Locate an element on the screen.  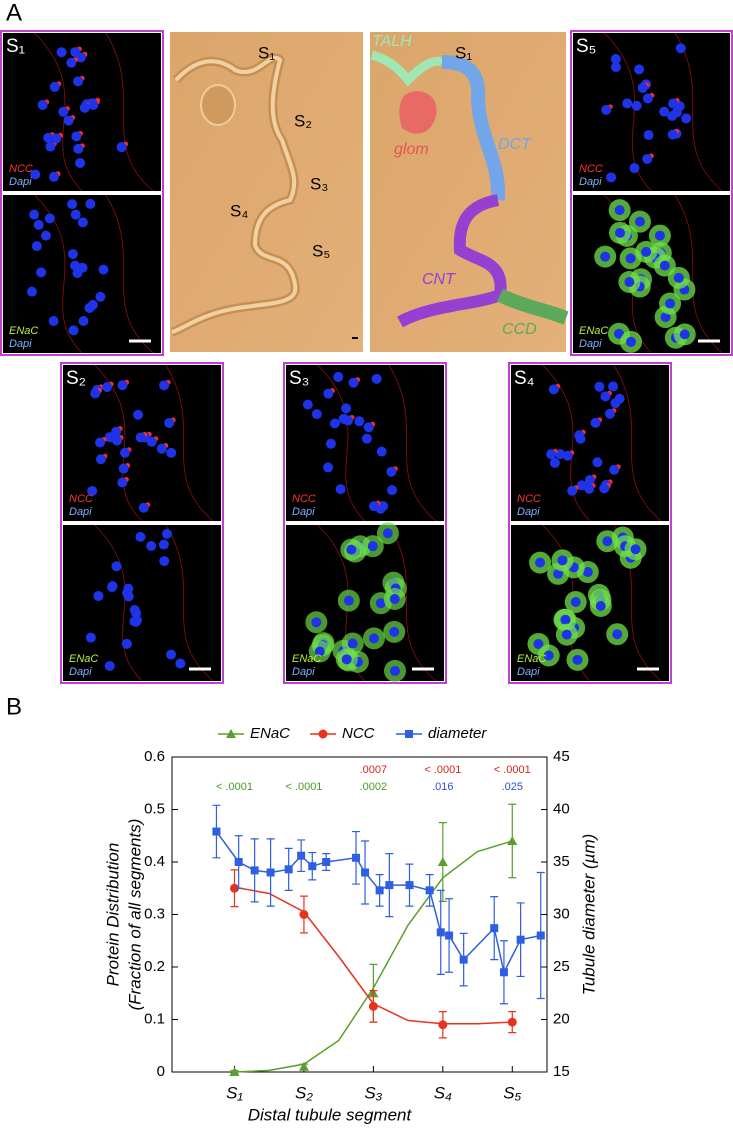
fit-curve is located at coordinates (373, 956).